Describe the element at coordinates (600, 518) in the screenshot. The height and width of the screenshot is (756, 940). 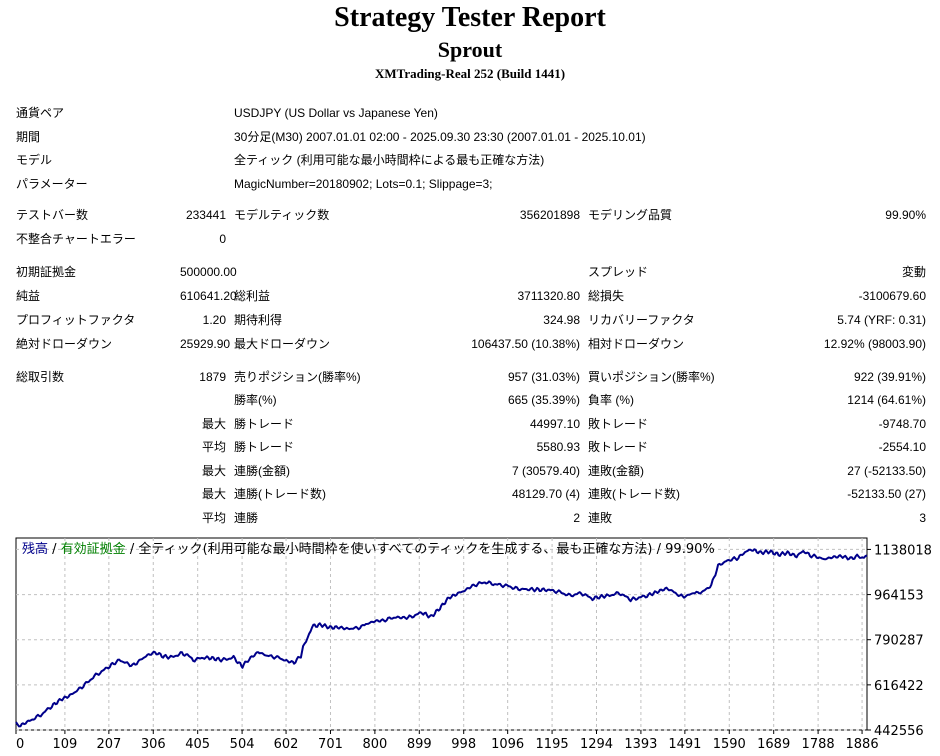
I see `avg-consec-losses-label: 連敗` at that location.